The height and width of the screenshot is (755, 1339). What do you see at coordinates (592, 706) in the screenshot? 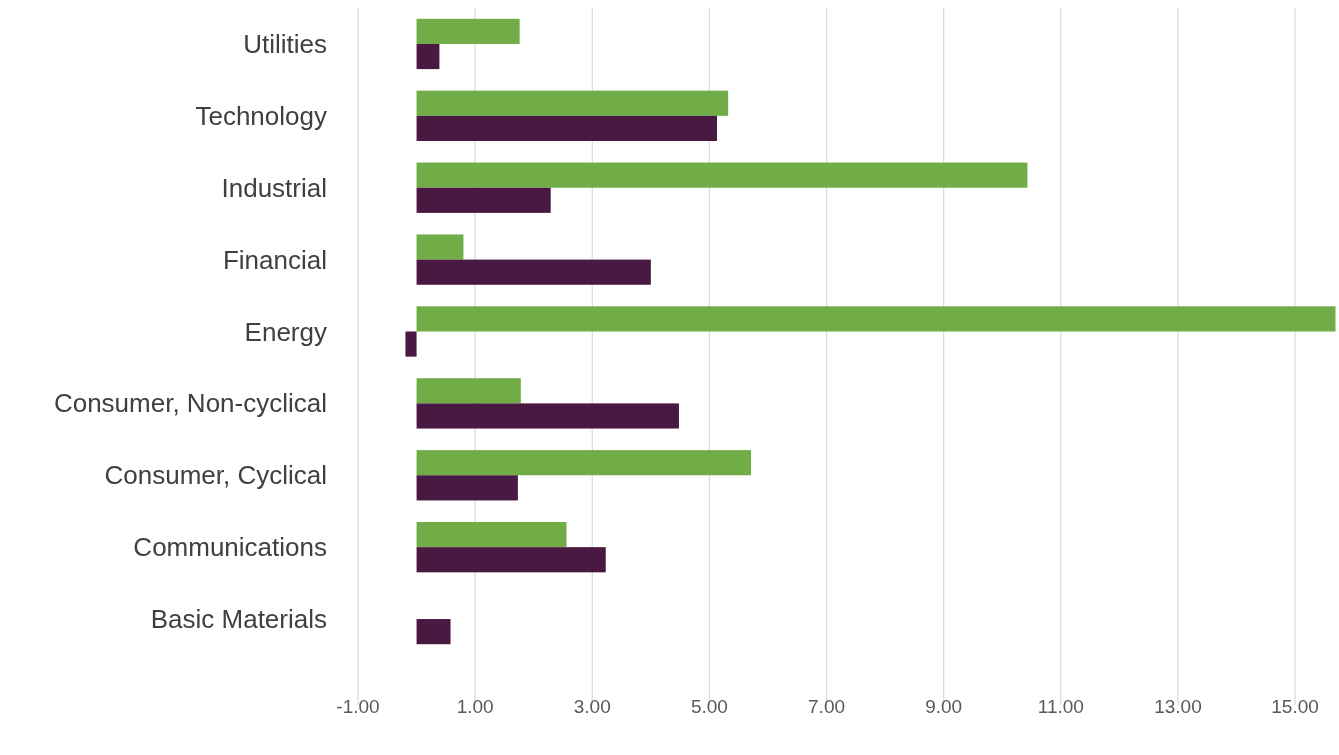
I see `x-tick-label: 3.00` at bounding box center [592, 706].